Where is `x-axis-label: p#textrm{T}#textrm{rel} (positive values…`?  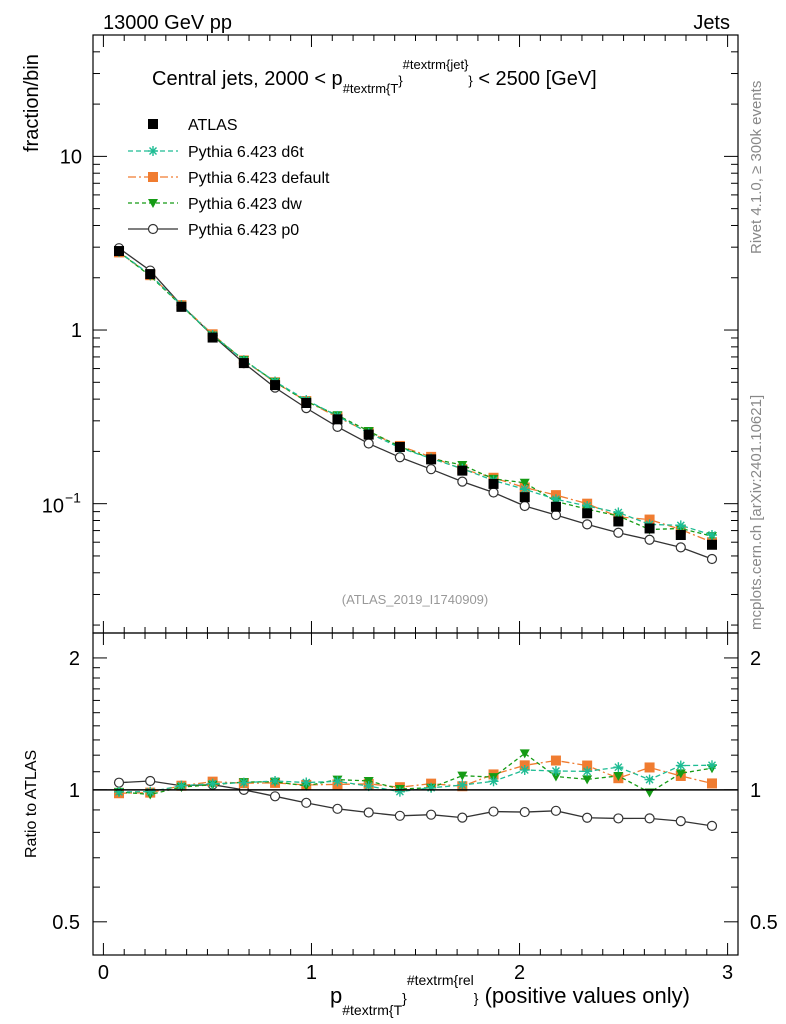
x-axis-label: p#textrm{T}#textrm{rel} (positive values… is located at coordinates (510, 995).